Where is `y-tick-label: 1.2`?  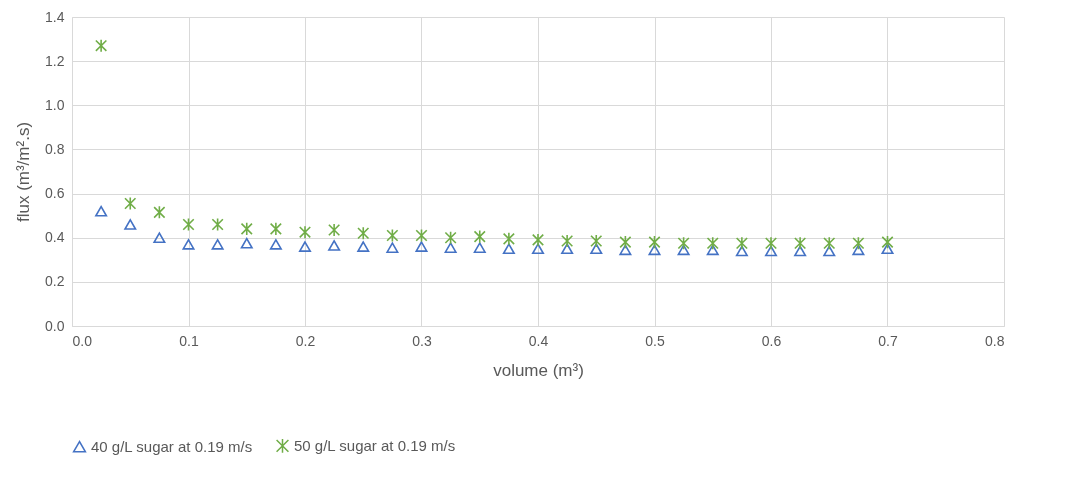 y-tick-label: 1.2 is located at coordinates (55, 60).